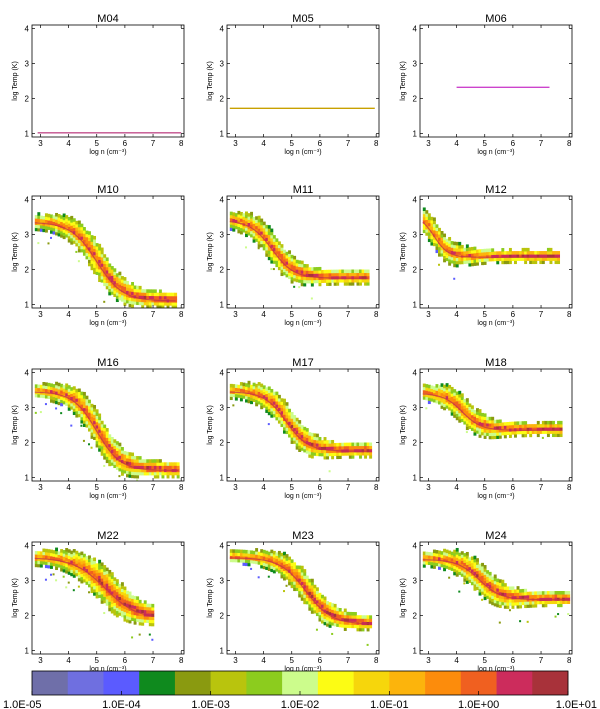 The image size is (600, 709). I want to click on colorbar-tick-label: 1.0E-04, so click(121, 704).